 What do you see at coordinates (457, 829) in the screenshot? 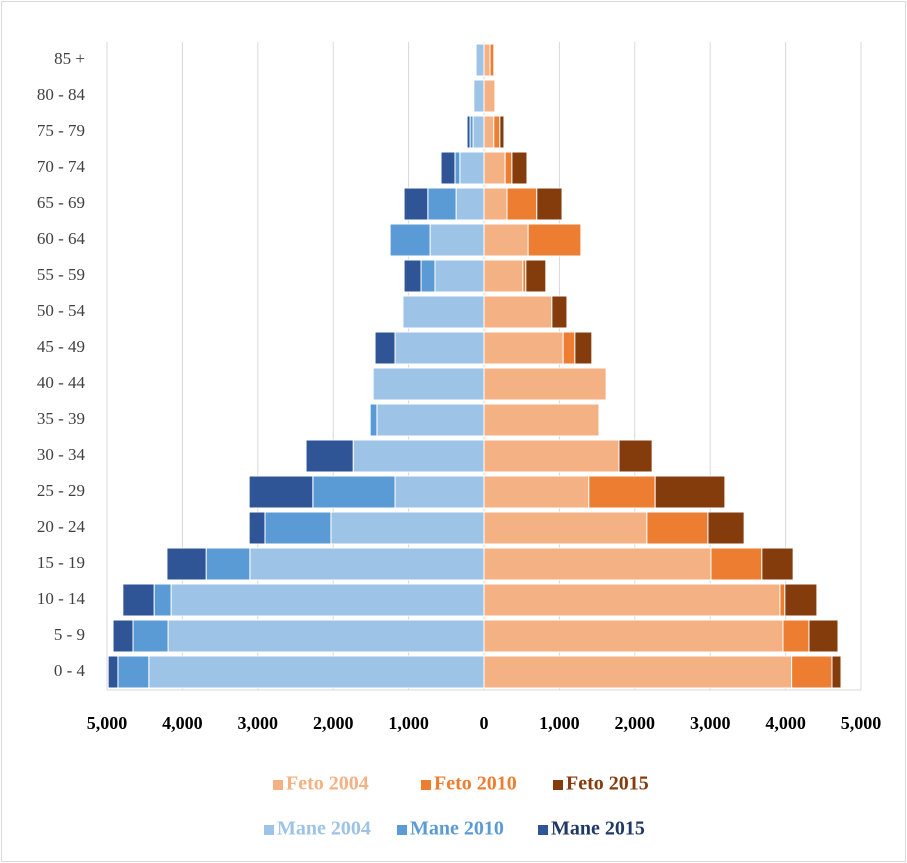
I see `legend-label: Mane 2010` at bounding box center [457, 829].